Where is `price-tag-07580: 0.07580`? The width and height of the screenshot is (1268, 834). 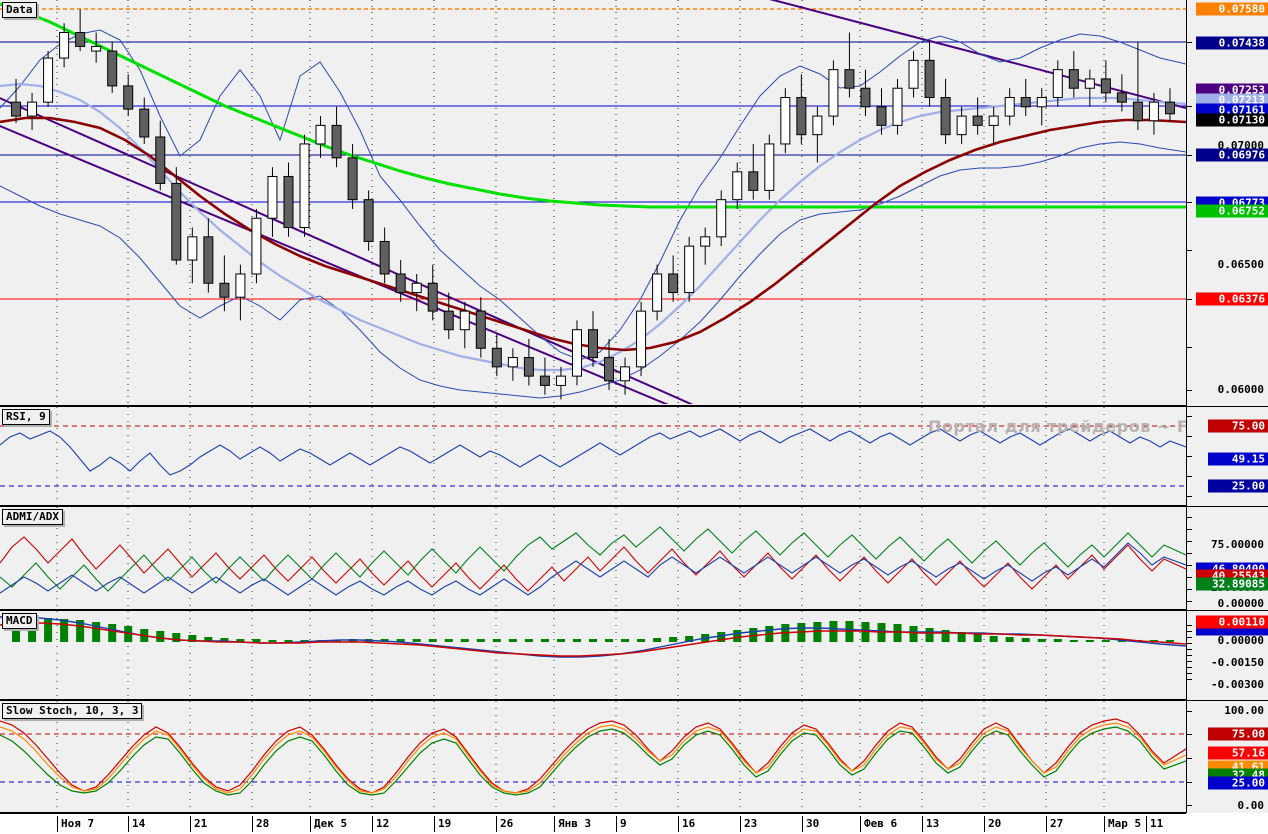 price-tag-07580: 0.07580 is located at coordinates (1232, 9).